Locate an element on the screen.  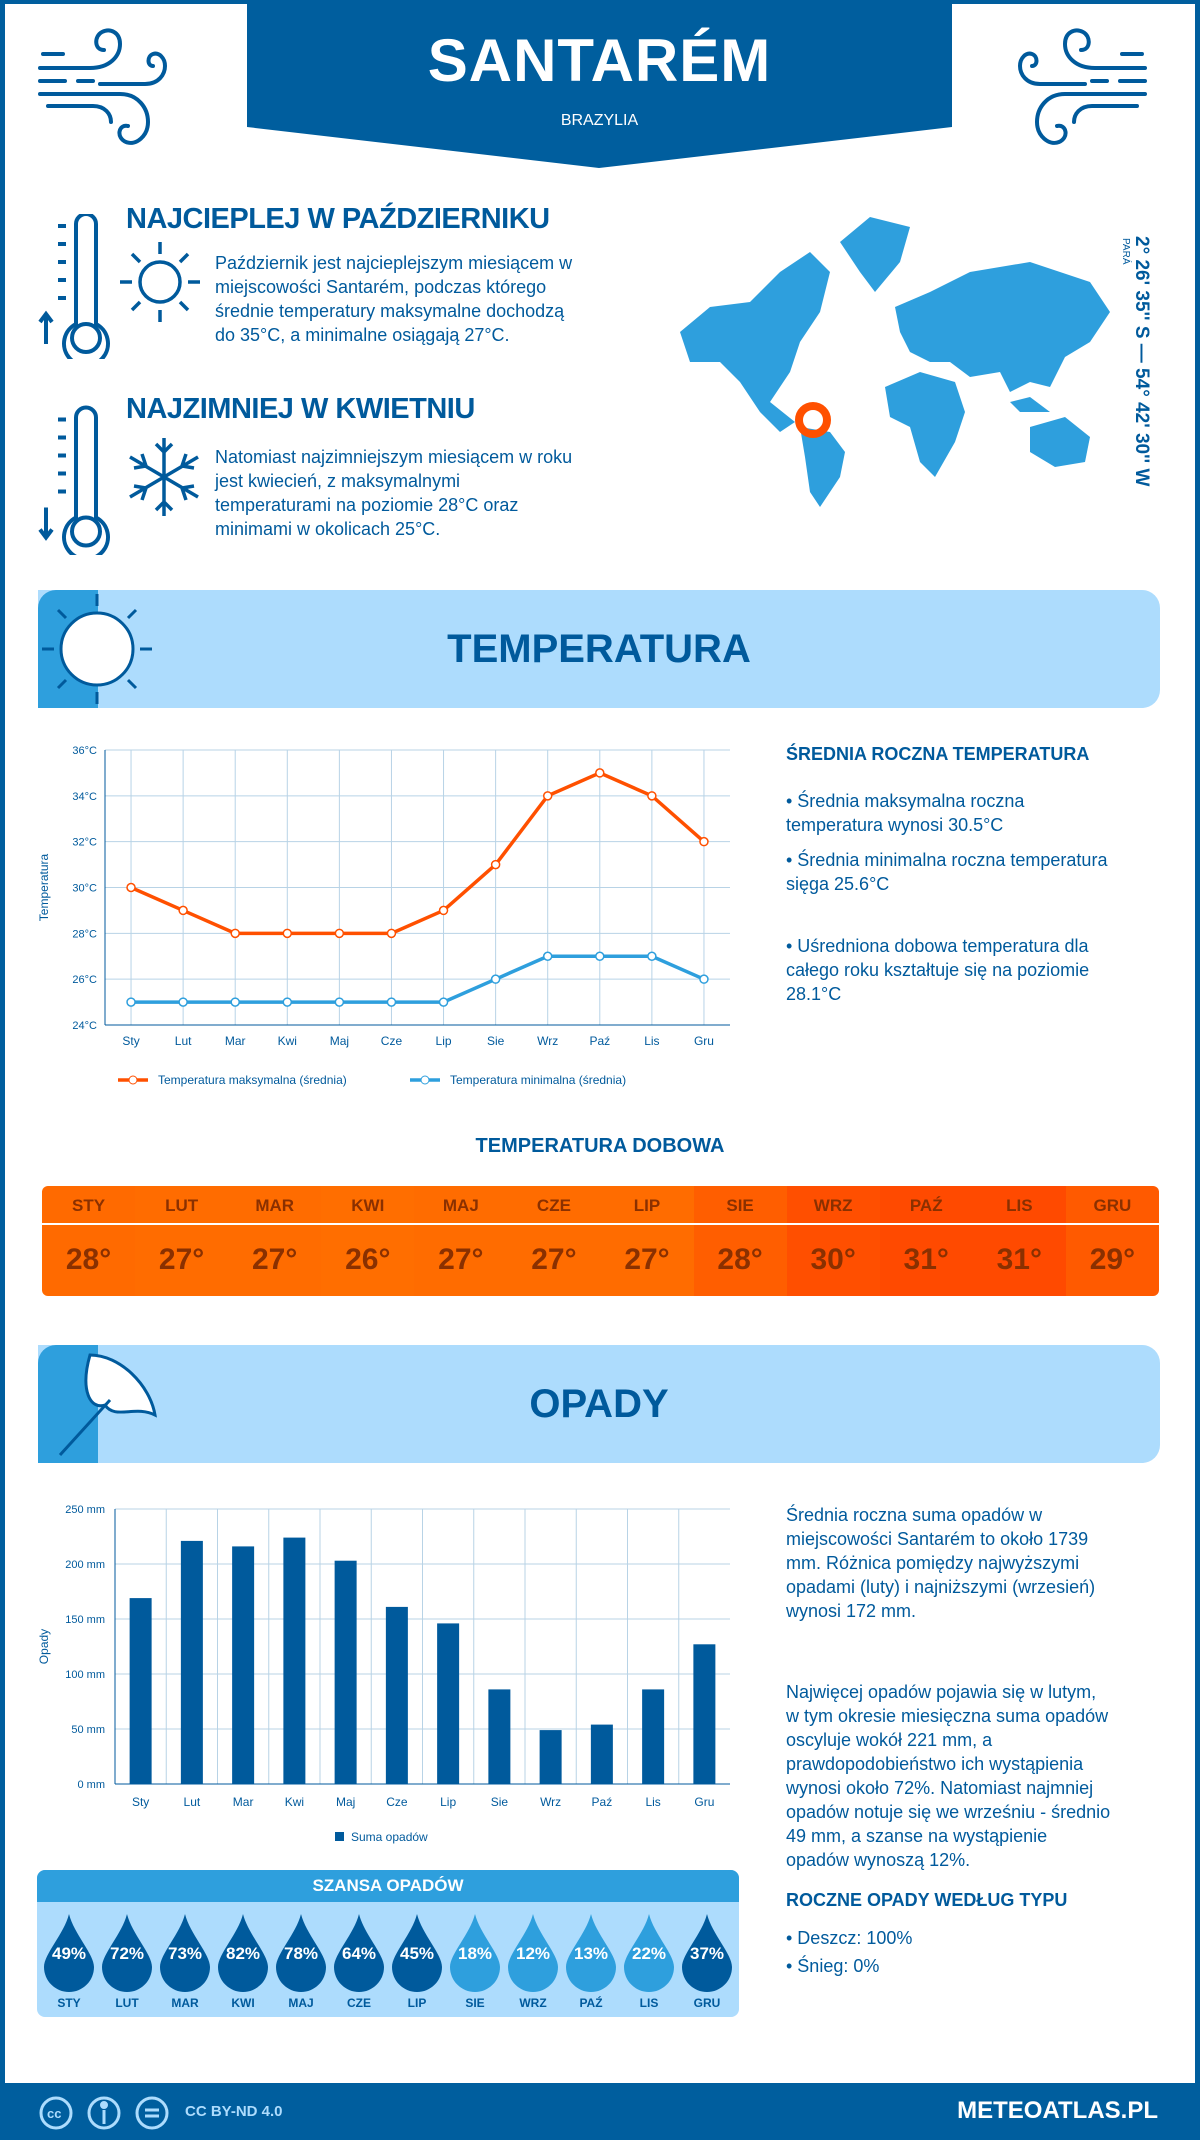
temp-value: 30° is located at coordinates (833, 1259).